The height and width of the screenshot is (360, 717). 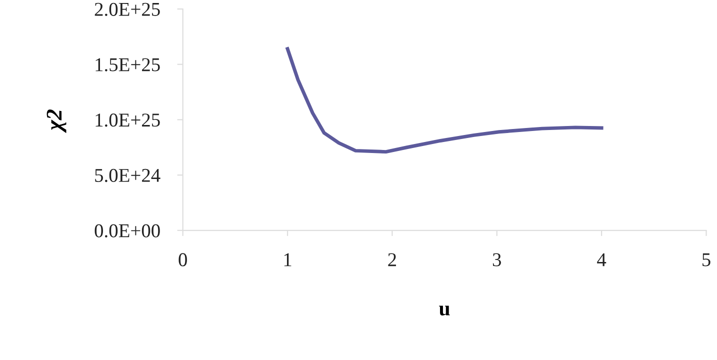 What do you see at coordinates (128, 120) in the screenshot?
I see `y-tick-label: 1.0E+25` at bounding box center [128, 120].